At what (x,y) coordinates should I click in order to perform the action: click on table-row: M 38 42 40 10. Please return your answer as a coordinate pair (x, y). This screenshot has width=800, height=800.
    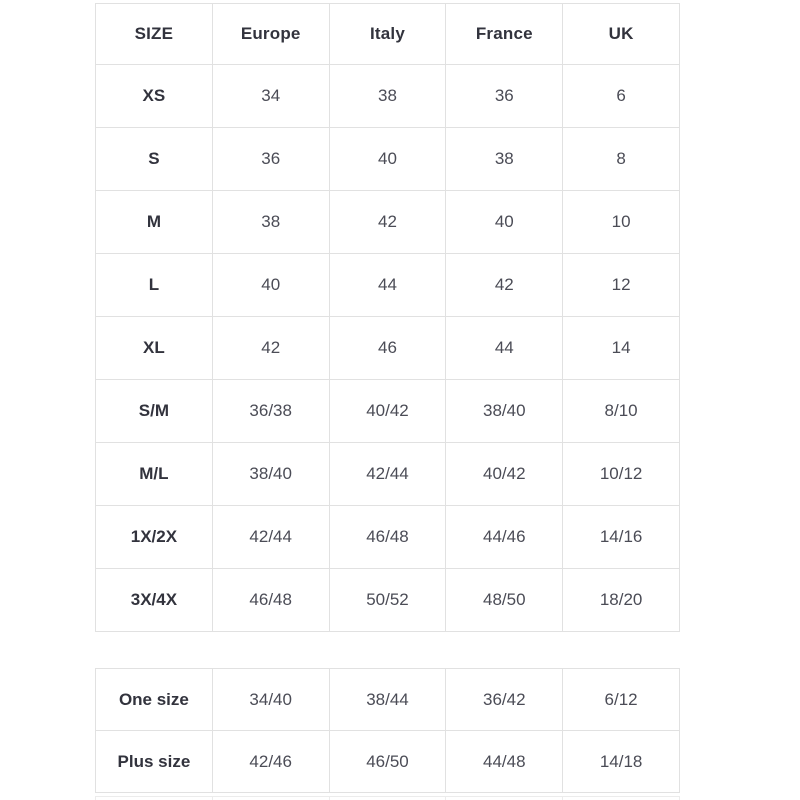
    Looking at the image, I should click on (387, 222).